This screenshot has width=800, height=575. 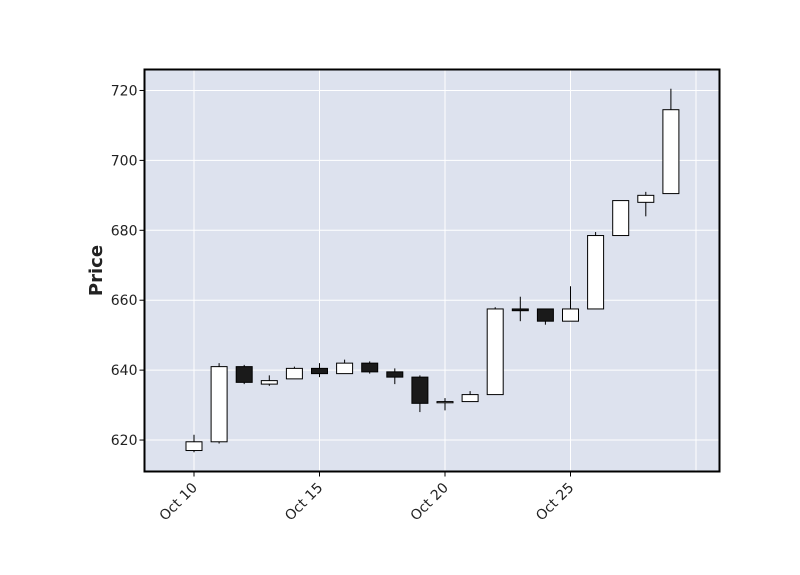 What do you see at coordinates (128, 266) in the screenshot?
I see `y-axis-ticks: 620 640 660 680 700 720` at bounding box center [128, 266].